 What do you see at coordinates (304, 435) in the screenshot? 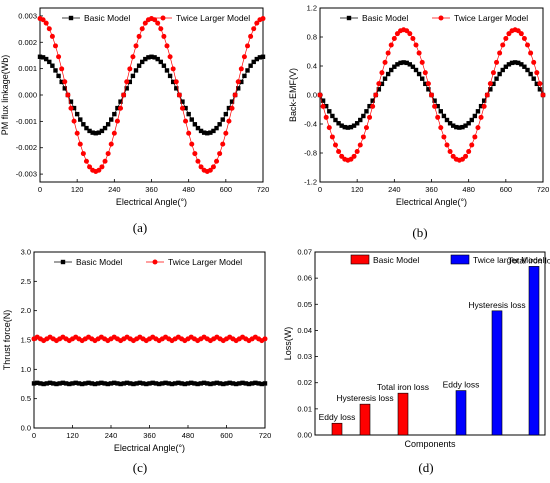
I see `y-tick-label: 0.00` at bounding box center [304, 435].